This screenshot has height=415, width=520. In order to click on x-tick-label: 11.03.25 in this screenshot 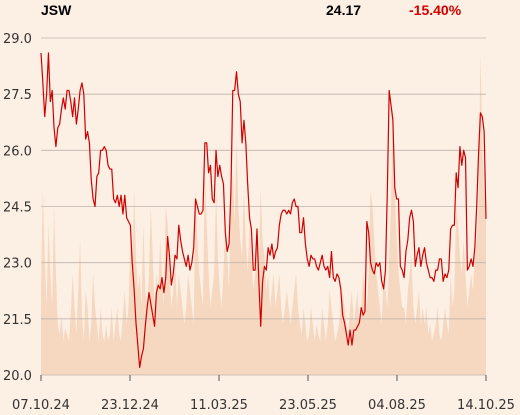, I will do `click(219, 405)`.